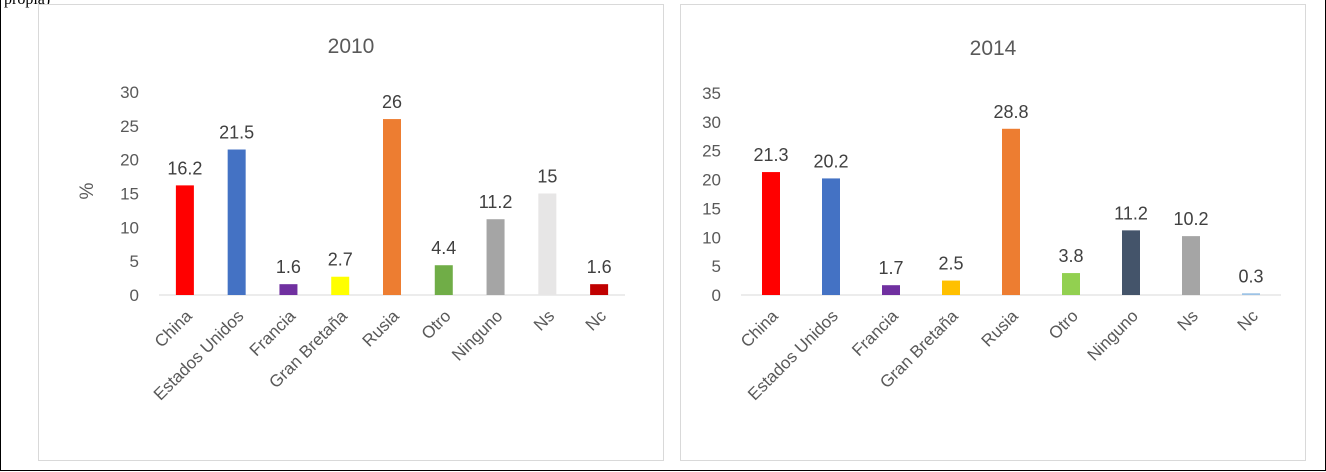 This screenshot has height=472, width=1326. I want to click on data-label: 1.7, so click(890, 268).